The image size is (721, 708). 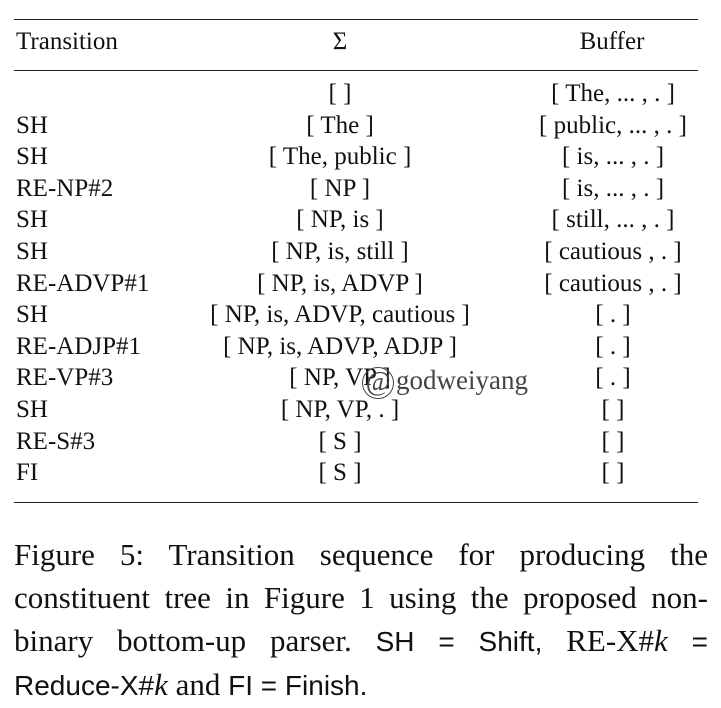 What do you see at coordinates (340, 93) in the screenshot?
I see `cell-sigma: [ ]` at bounding box center [340, 93].